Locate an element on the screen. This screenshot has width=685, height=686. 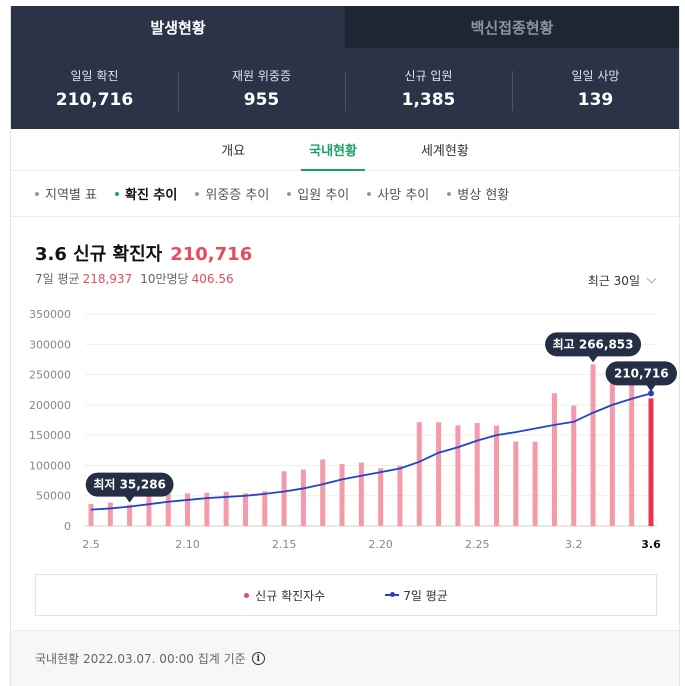
legend-item-bar: 신규 확진자수 is located at coordinates (284, 595).